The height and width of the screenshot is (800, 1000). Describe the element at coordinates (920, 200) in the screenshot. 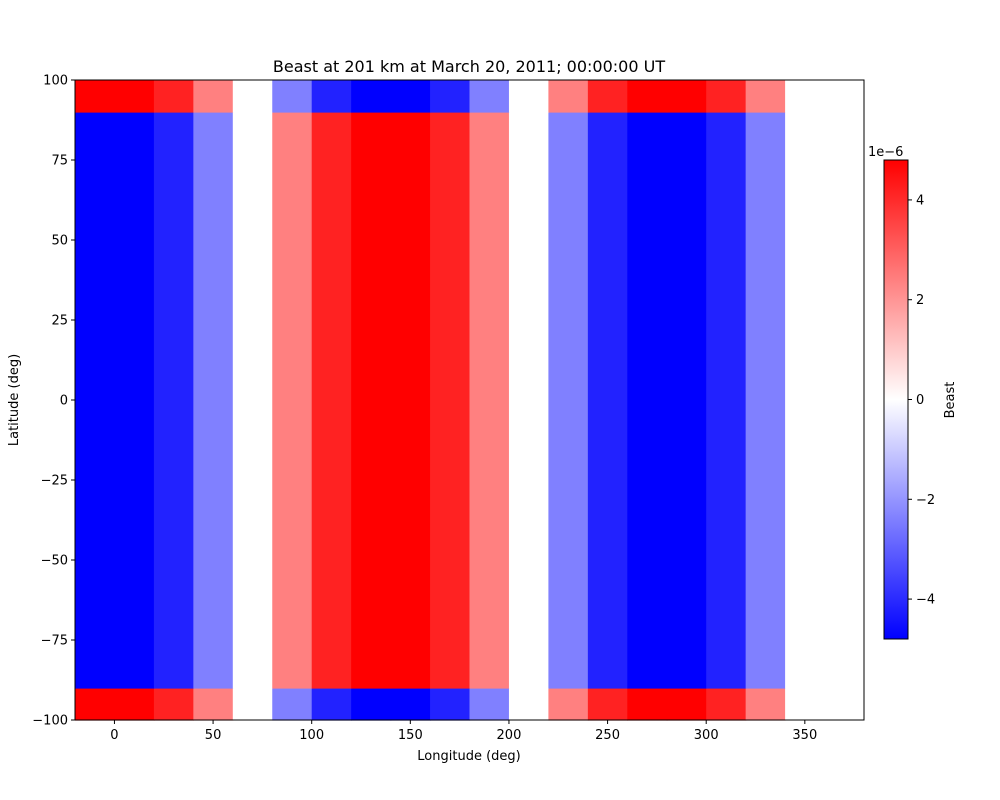

I see `colorbar-tick-label: 4` at that location.